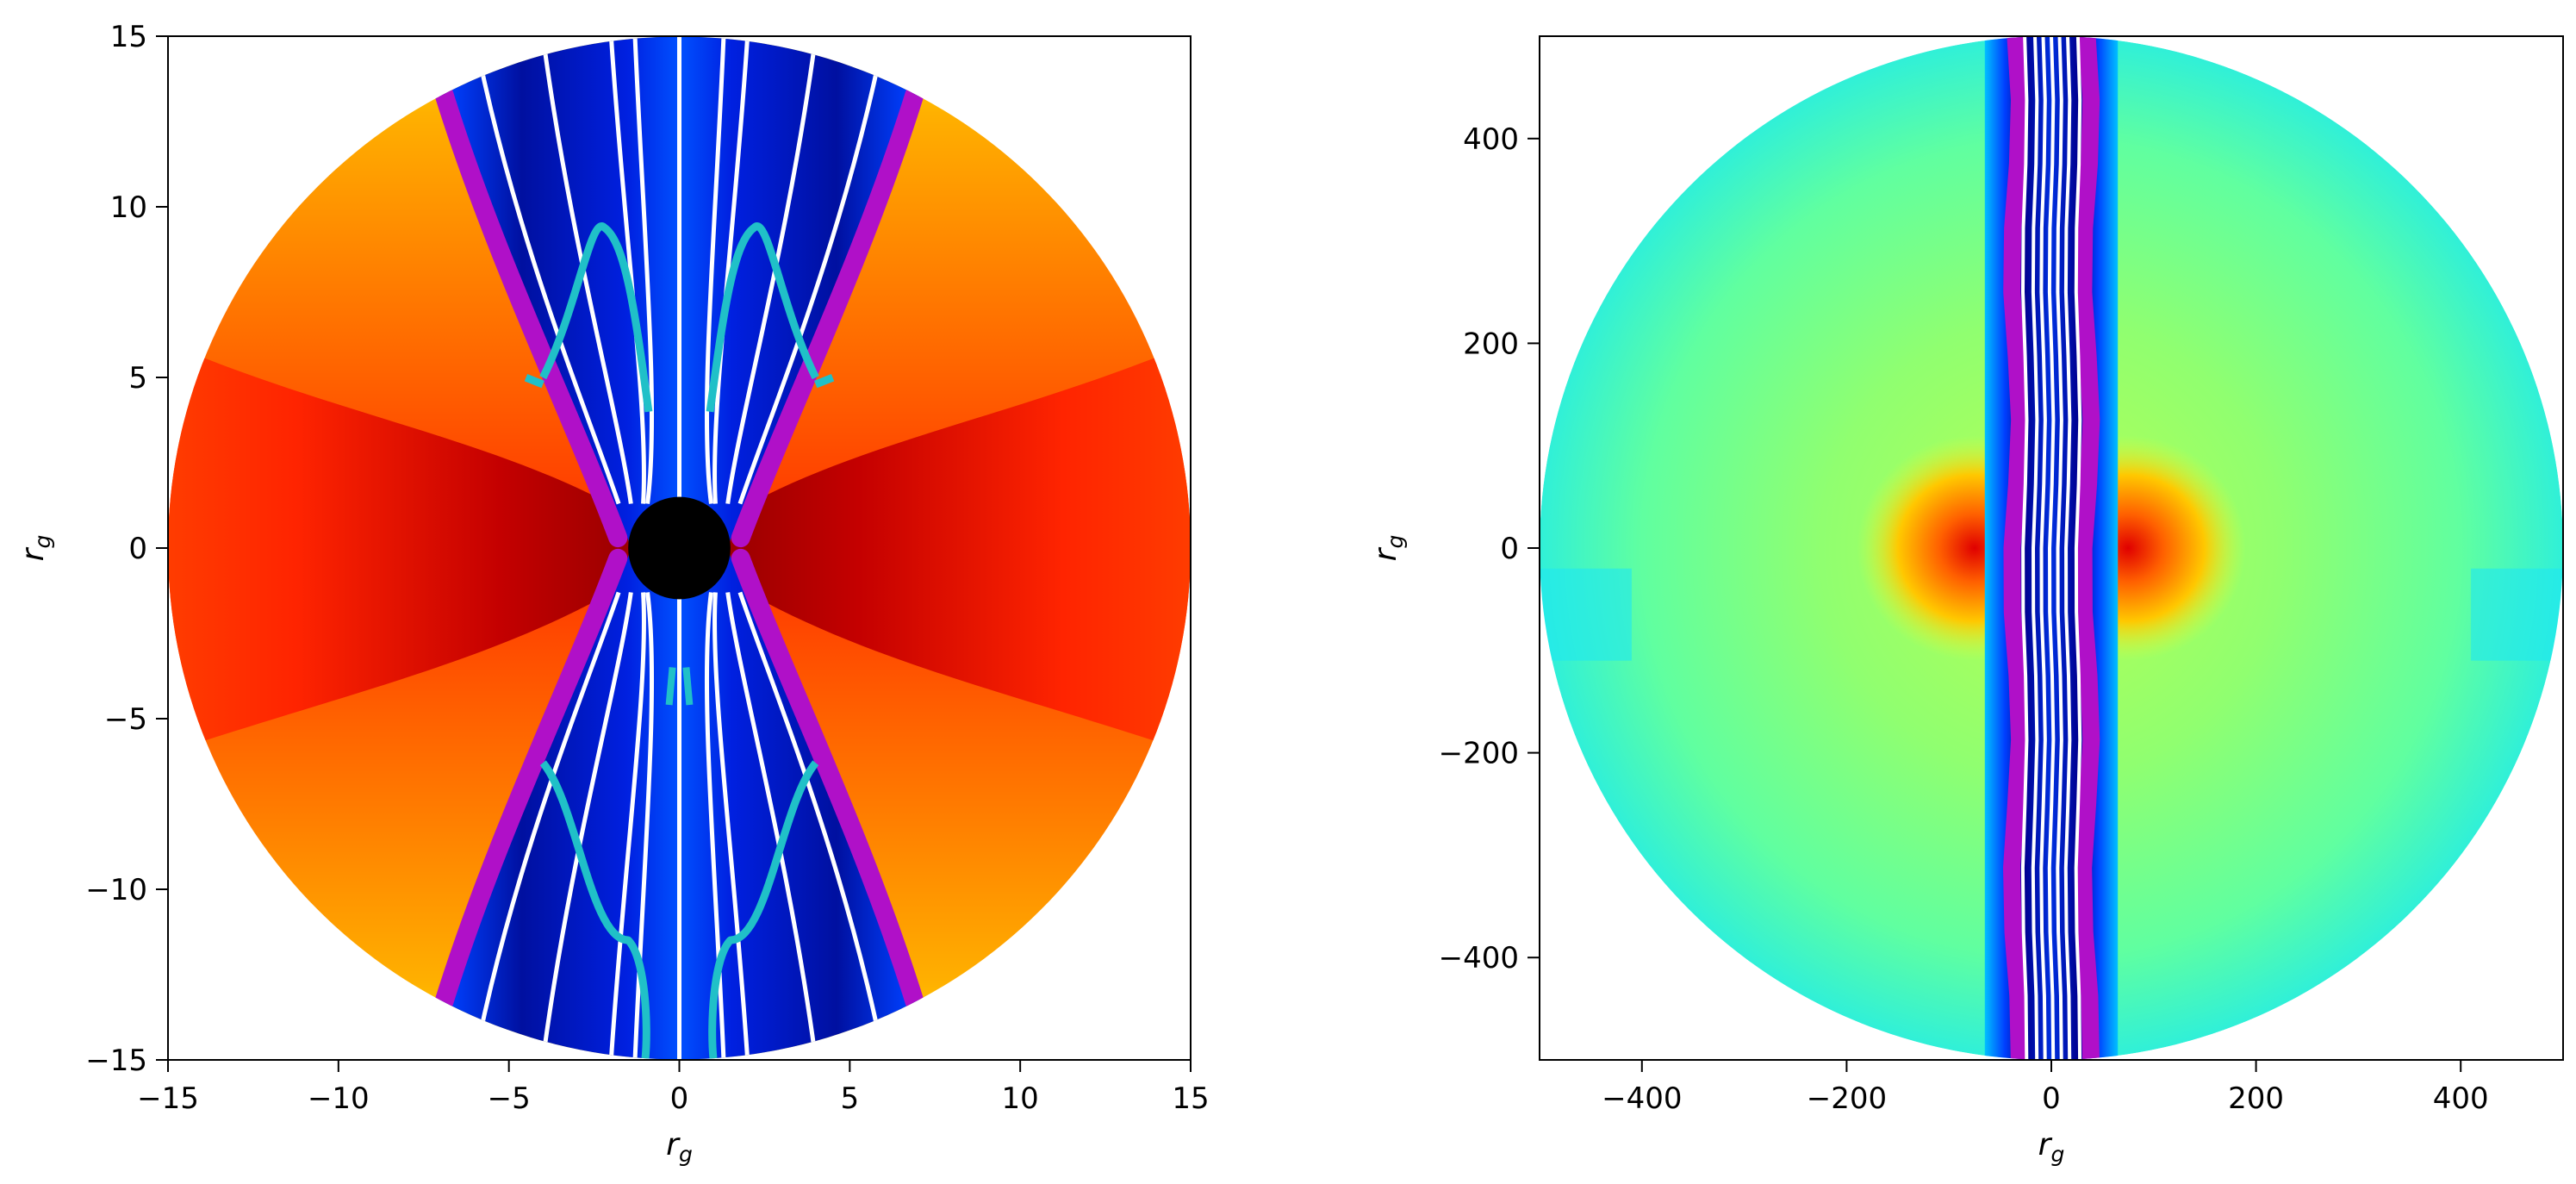 The height and width of the screenshot is (1184, 2576). I want to click on y-tick-label: 200, so click(1491, 344).